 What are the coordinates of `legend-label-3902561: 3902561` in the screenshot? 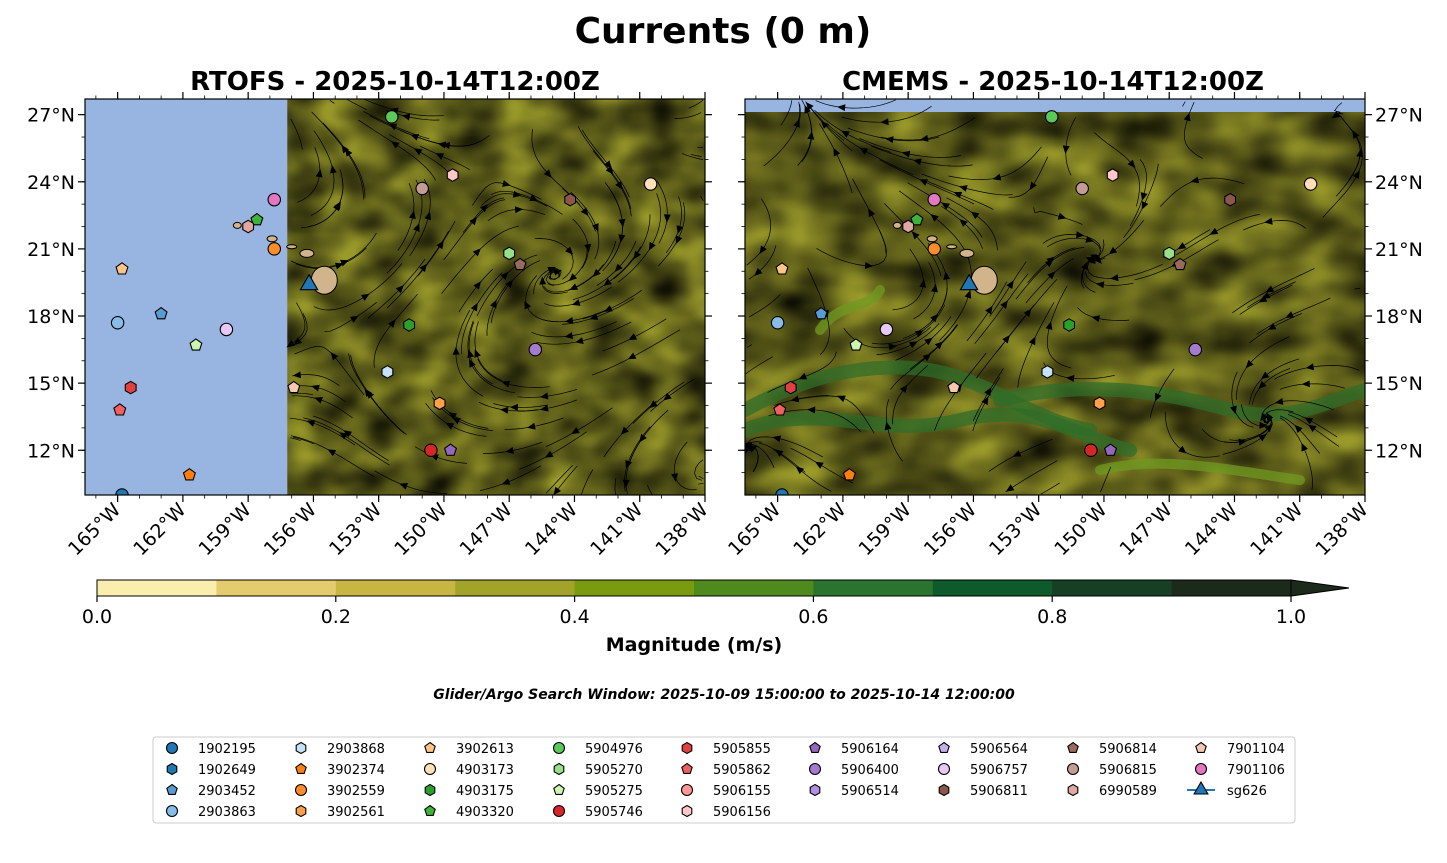 It's located at (356, 812).